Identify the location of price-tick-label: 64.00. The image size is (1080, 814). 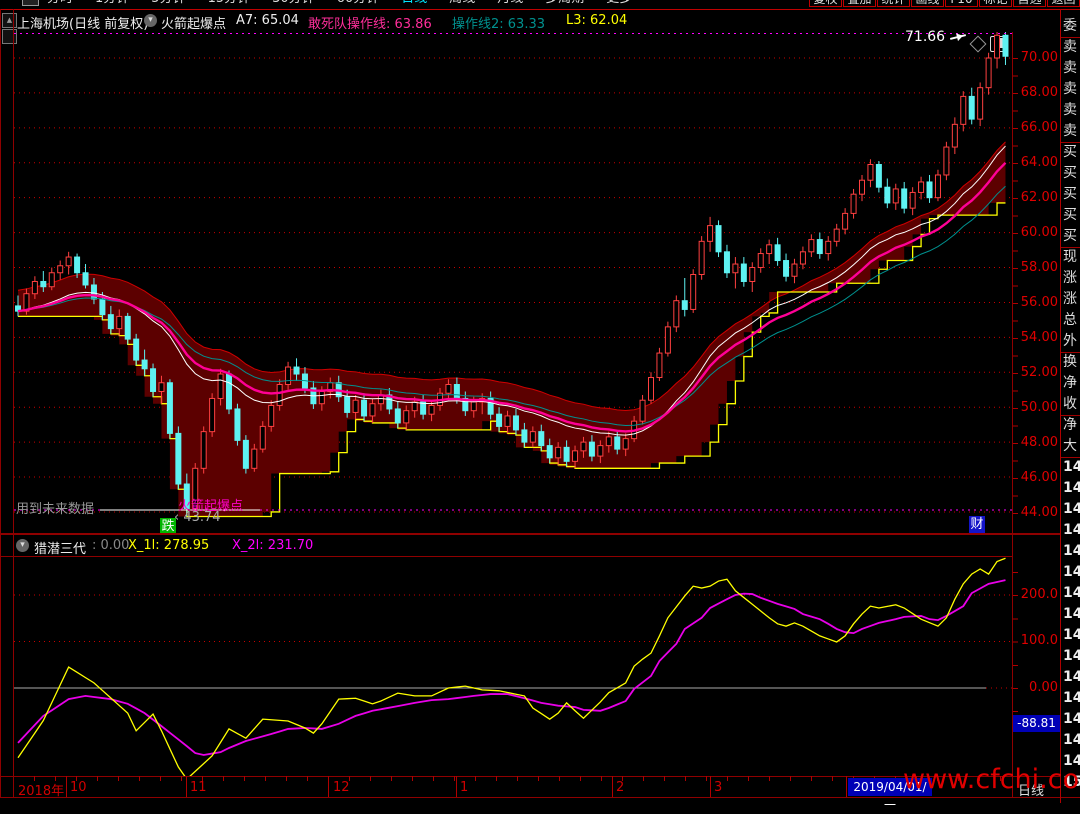
(1039, 162).